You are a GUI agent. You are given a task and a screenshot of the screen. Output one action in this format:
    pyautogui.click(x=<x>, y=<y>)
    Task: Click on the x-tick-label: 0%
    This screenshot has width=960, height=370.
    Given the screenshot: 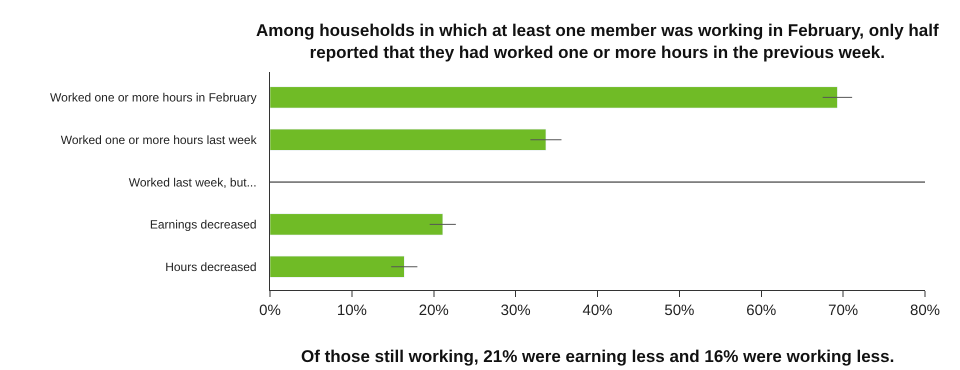 What is the action you would take?
    pyautogui.click(x=270, y=310)
    